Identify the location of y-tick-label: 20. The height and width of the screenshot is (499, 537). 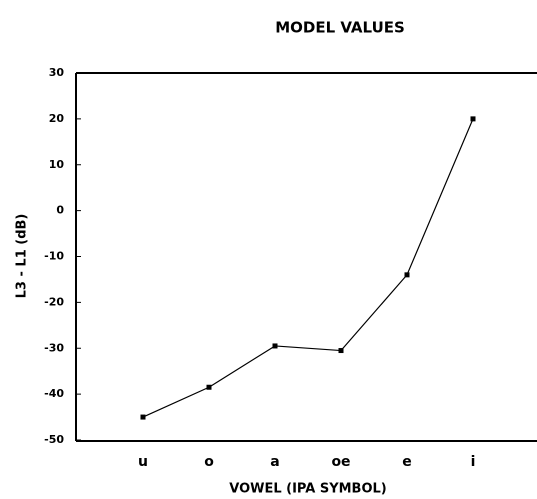
(57, 118).